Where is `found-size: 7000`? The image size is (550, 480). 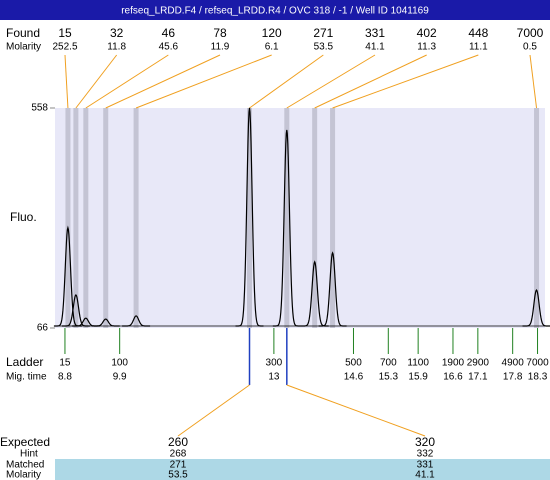 found-size: 7000 is located at coordinates (530, 33).